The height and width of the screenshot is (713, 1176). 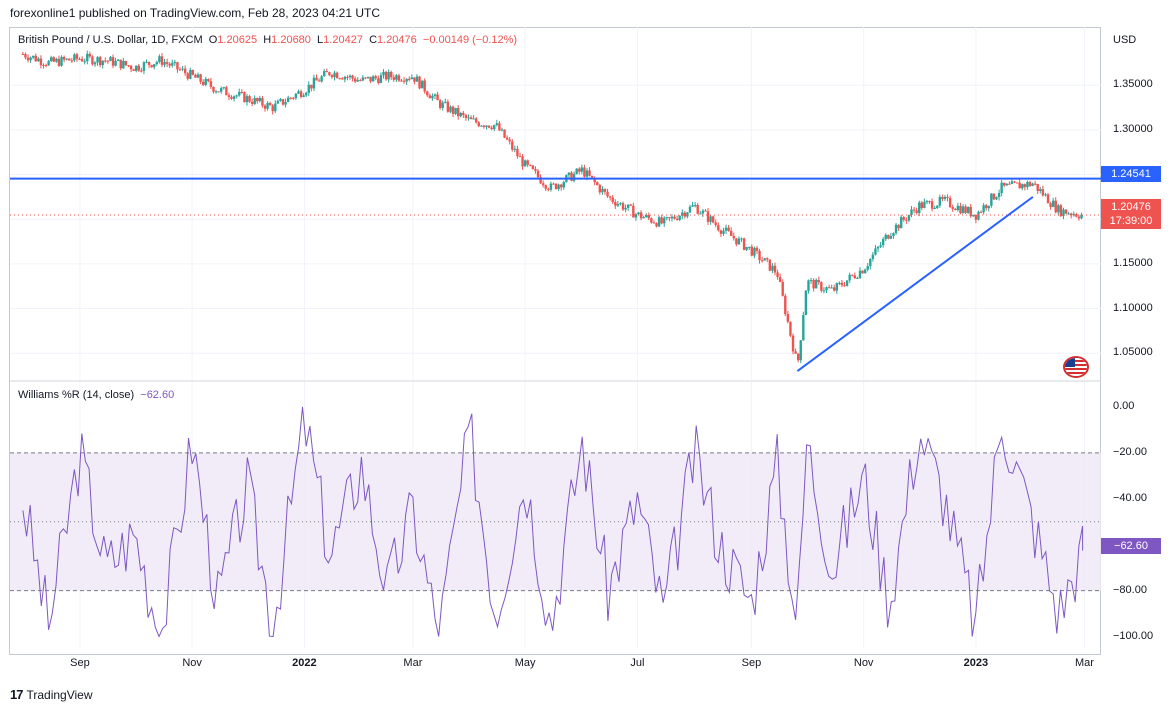 I want to click on time-tick-label: Nov, so click(x=863, y=663).